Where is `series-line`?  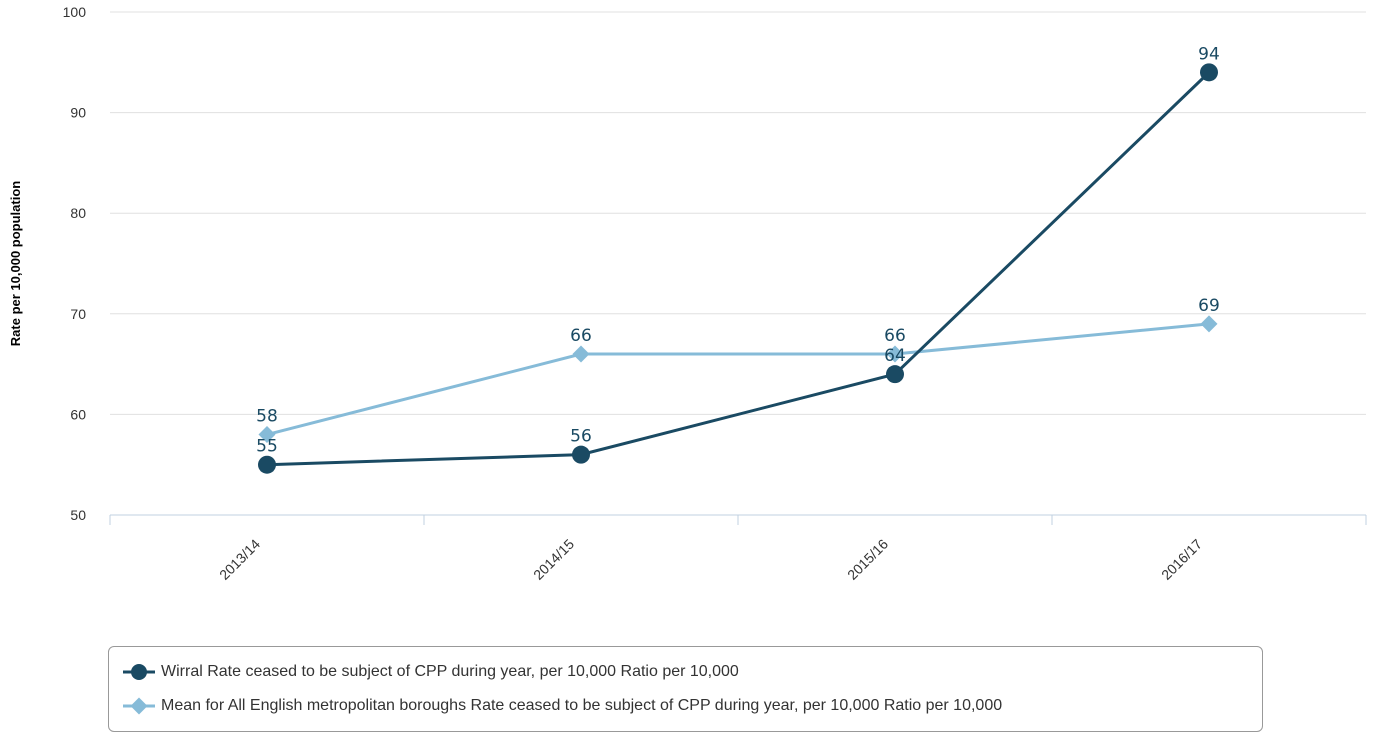 series-line is located at coordinates (738, 379).